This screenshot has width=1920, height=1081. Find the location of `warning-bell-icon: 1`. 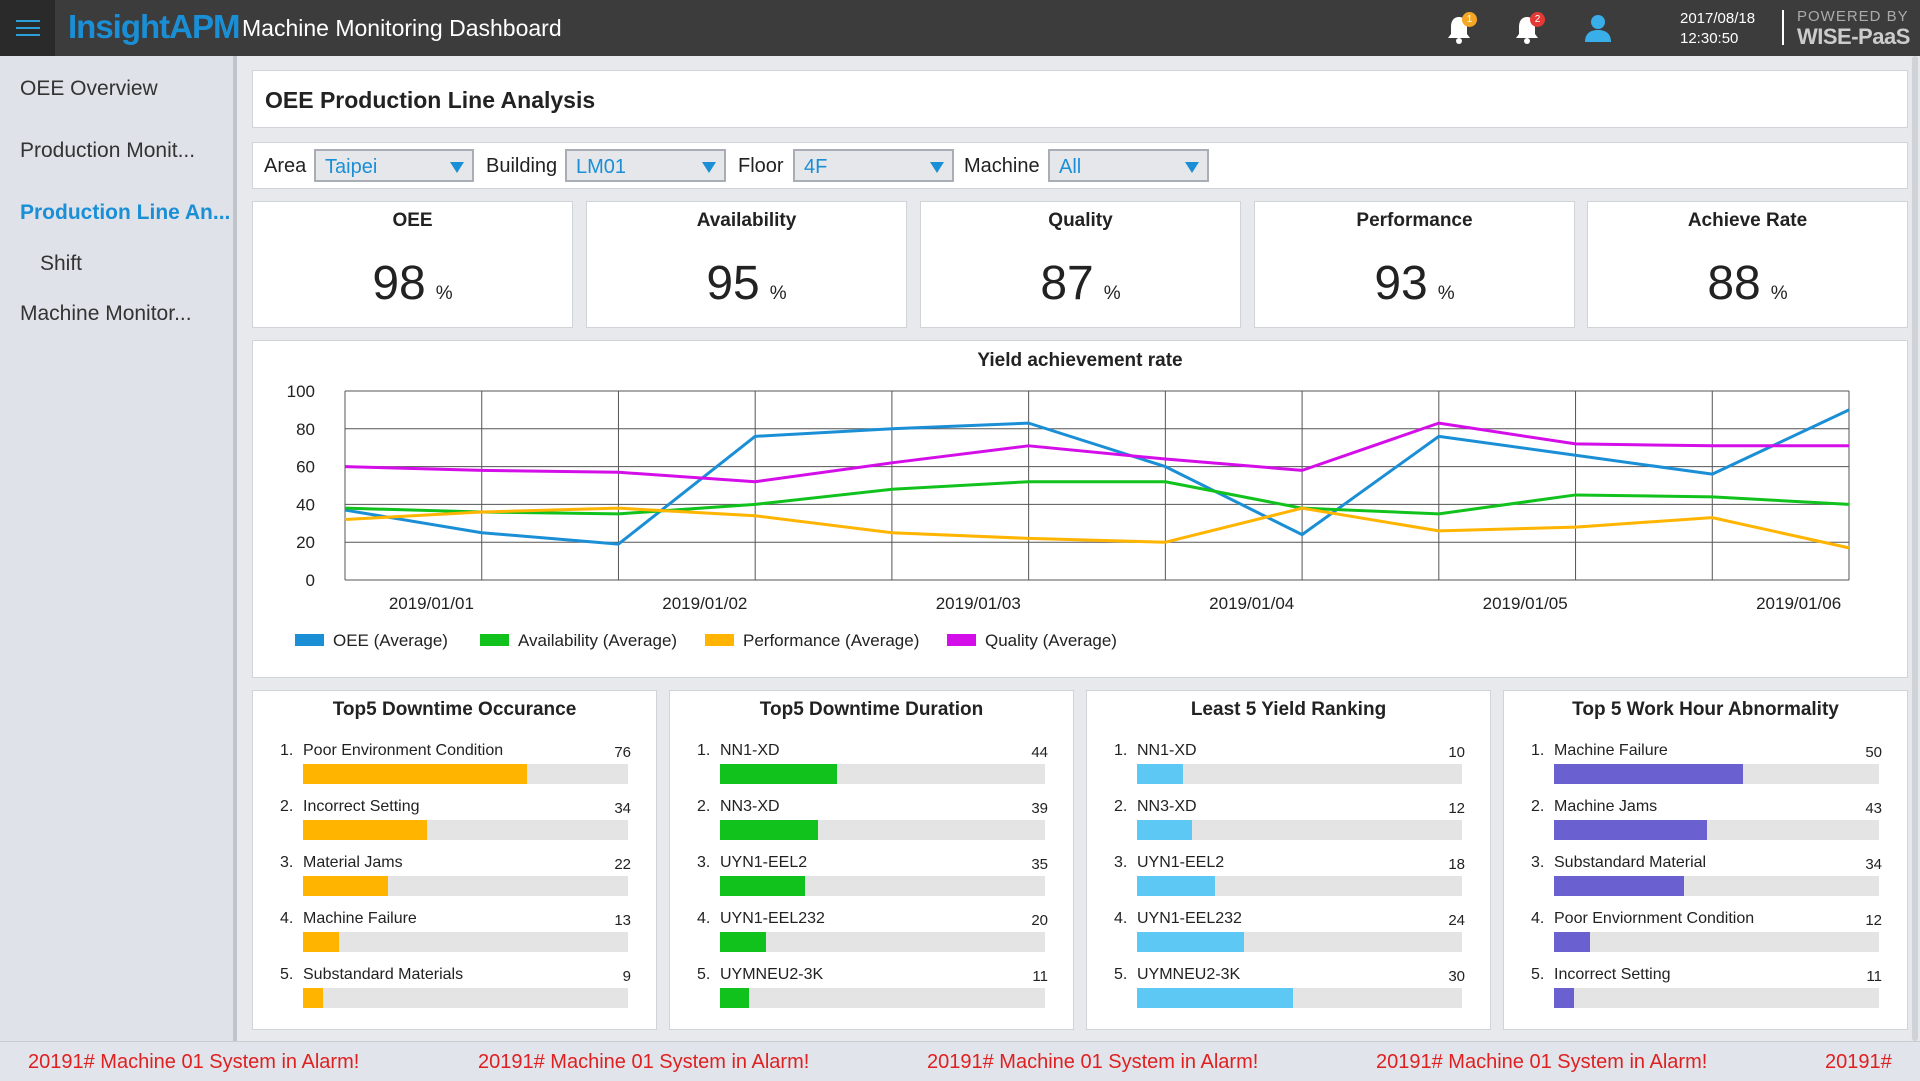

warning-bell-icon: 1 is located at coordinates (1461, 28).